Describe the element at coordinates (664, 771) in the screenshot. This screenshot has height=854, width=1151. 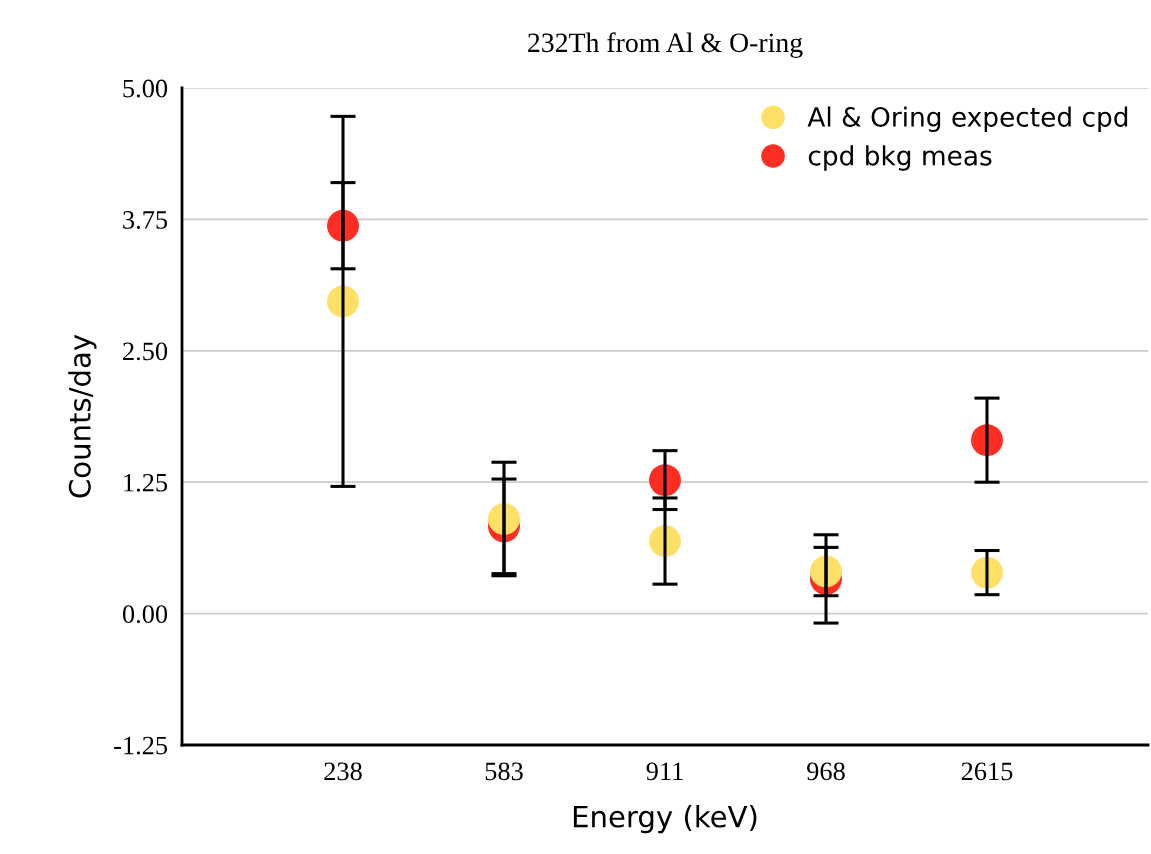
I see `x-tick-label: 911` at that location.